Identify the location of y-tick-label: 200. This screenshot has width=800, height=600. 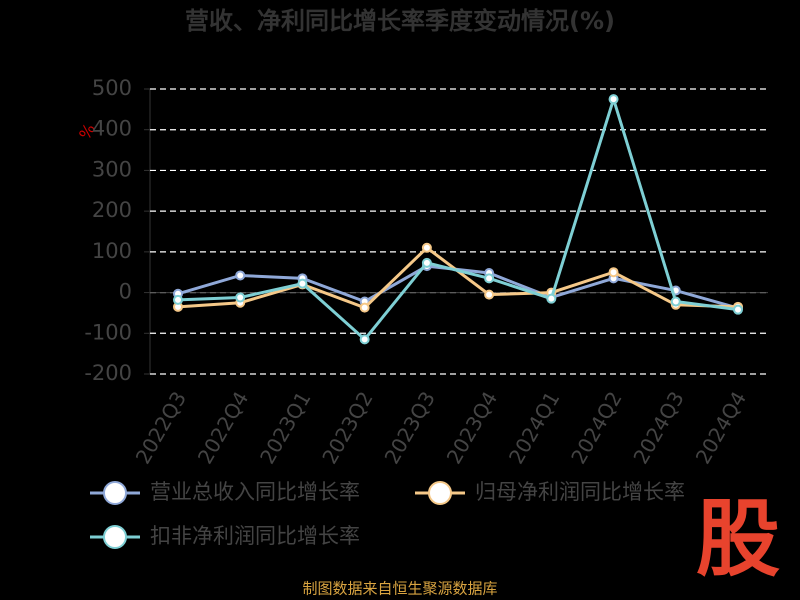
(112, 210).